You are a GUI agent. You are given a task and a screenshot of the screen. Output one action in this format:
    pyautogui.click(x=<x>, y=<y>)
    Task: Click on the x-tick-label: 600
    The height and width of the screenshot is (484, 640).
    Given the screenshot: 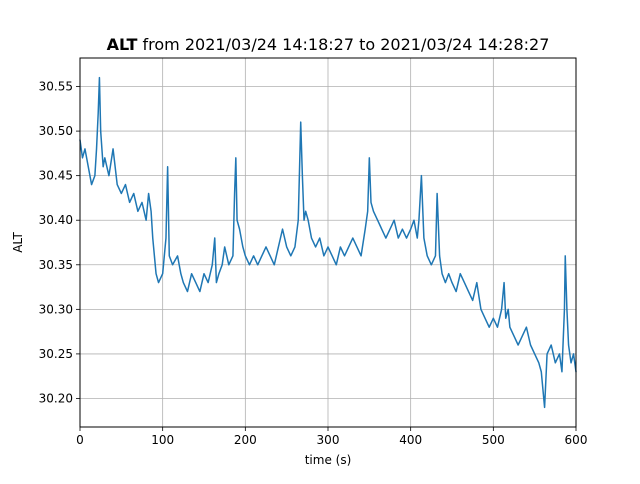 What is the action you would take?
    pyautogui.click(x=576, y=440)
    